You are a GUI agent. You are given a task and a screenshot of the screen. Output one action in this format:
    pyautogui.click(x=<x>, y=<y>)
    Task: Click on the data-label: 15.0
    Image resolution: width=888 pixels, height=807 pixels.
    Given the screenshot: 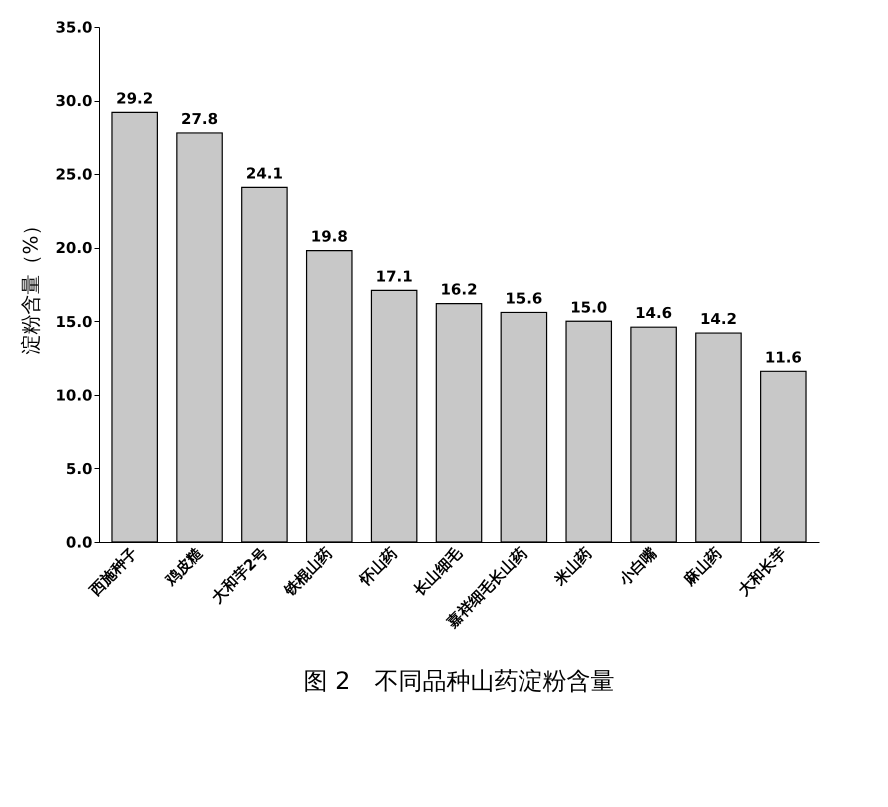 What is the action you would take?
    pyautogui.click(x=589, y=307)
    